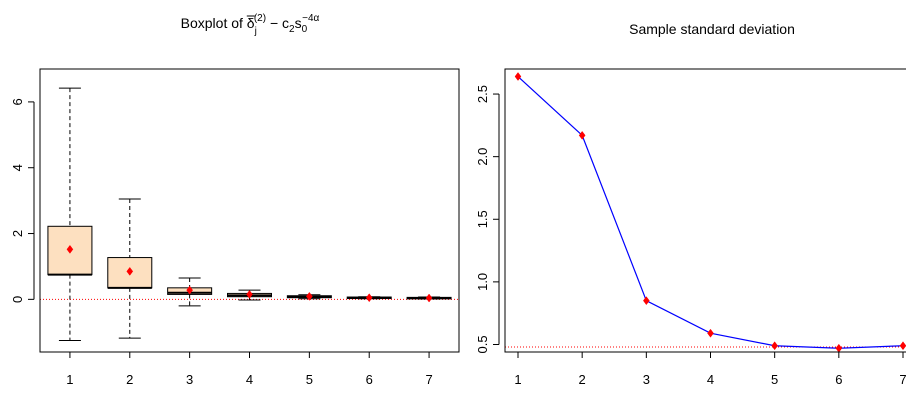 The height and width of the screenshot is (394, 906). What do you see at coordinates (482, 219) in the screenshot?
I see `y-tick-label: 1.5` at bounding box center [482, 219].